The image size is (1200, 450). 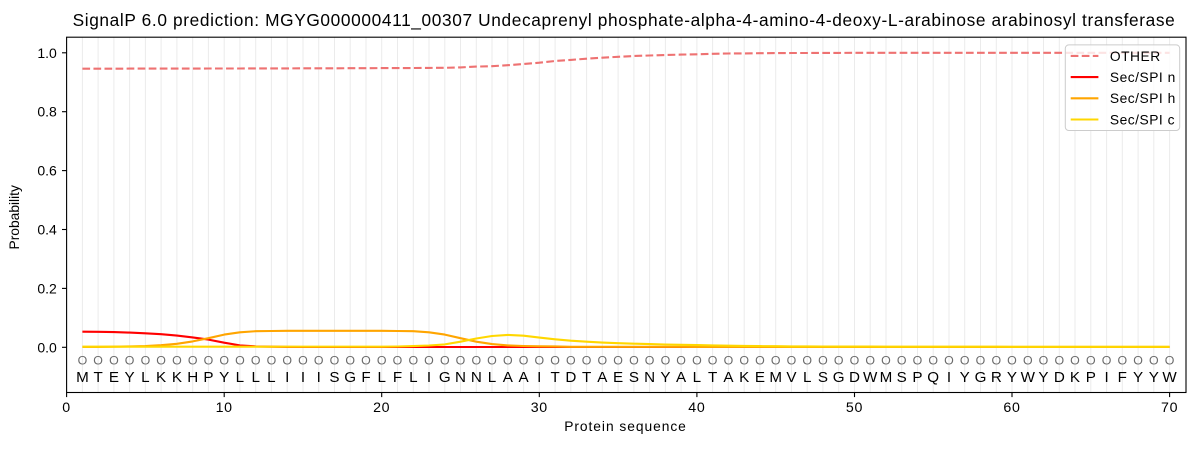 I want to click on svg-text: Sec/SPI n, so click(x=1143, y=77).